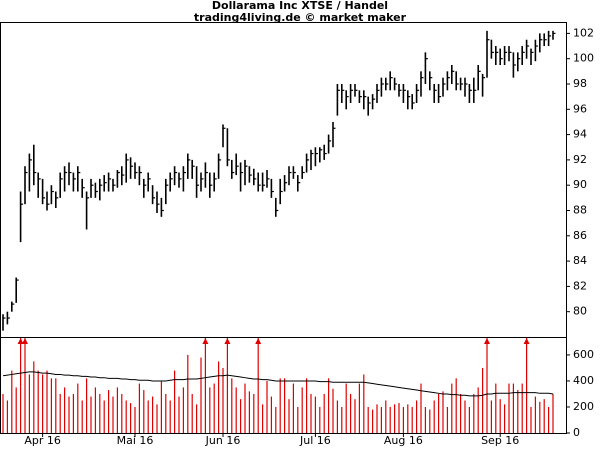 This screenshot has width=600, height=450. I want to click on y-tick-label: 80, so click(580, 311).